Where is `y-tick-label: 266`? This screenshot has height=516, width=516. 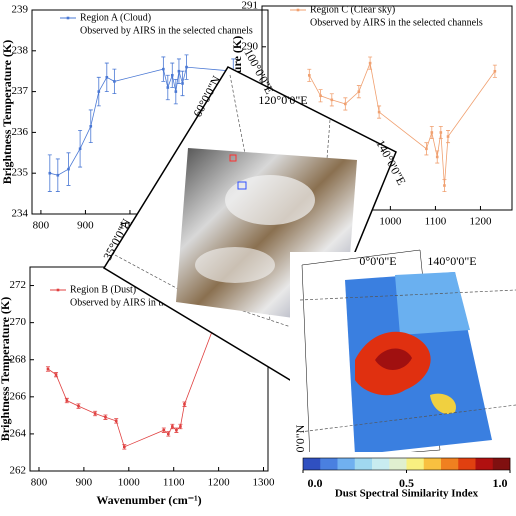 y-tick-label: 266 is located at coordinates (18, 396).